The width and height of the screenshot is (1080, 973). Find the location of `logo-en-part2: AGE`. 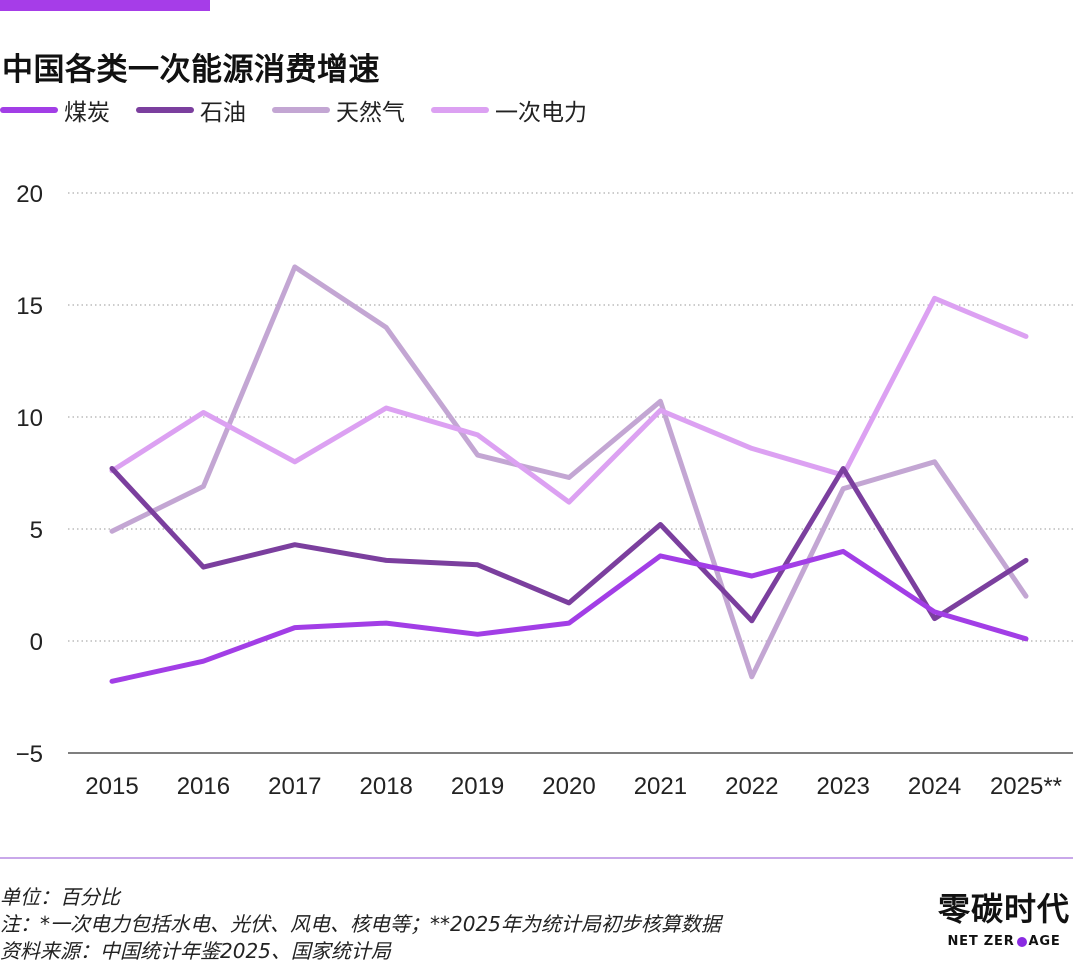

logo-en-part2: AGE is located at coordinates (1044, 941).